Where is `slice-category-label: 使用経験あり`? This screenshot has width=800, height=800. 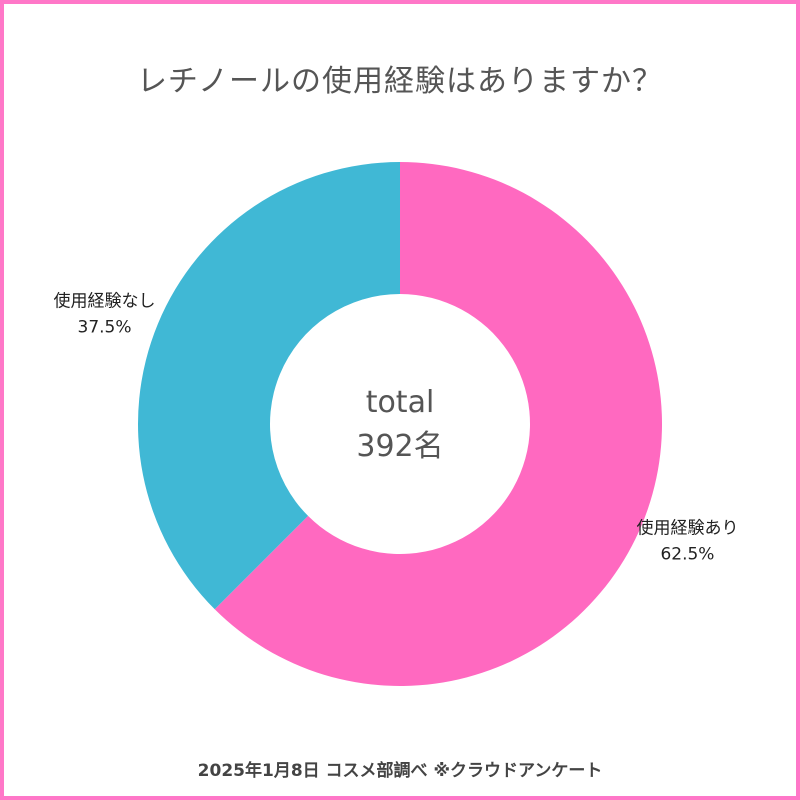 slice-category-label: 使用経験あり is located at coordinates (687, 527).